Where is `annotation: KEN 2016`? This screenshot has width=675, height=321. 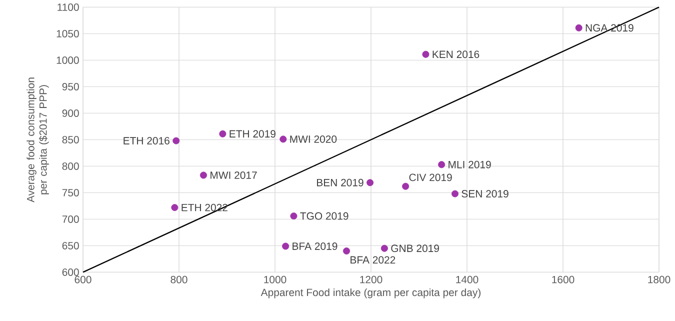
annotation: KEN 2016 is located at coordinates (456, 54).